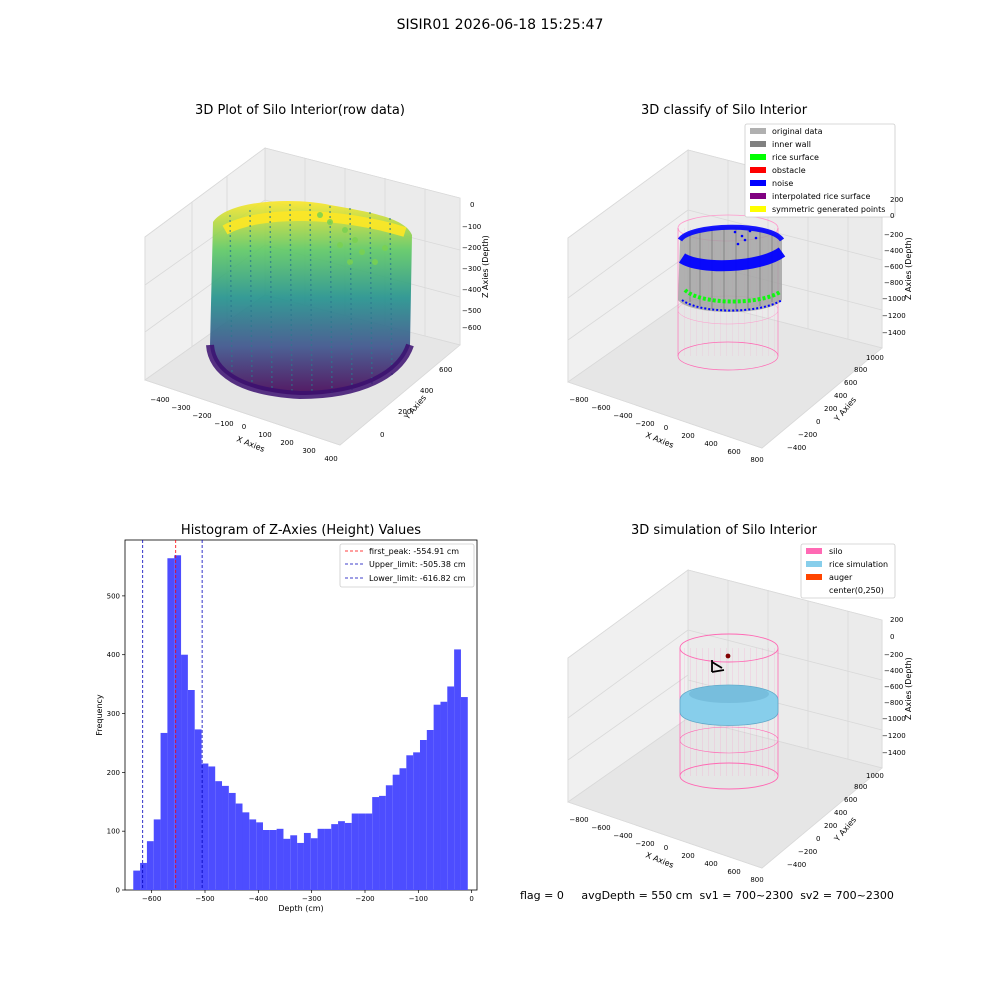 The image size is (1000, 1000). What do you see at coordinates (894, 299) in the screenshot?
I see `p2-ztick: −1000` at bounding box center [894, 299].